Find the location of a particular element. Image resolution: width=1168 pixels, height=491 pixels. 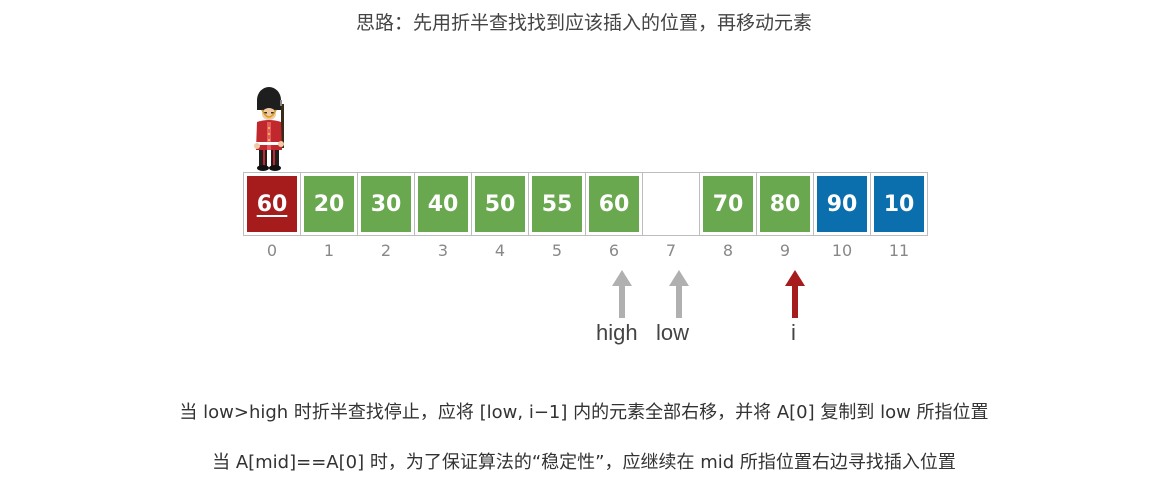

cell-8-value: 70 is located at coordinates (728, 204).